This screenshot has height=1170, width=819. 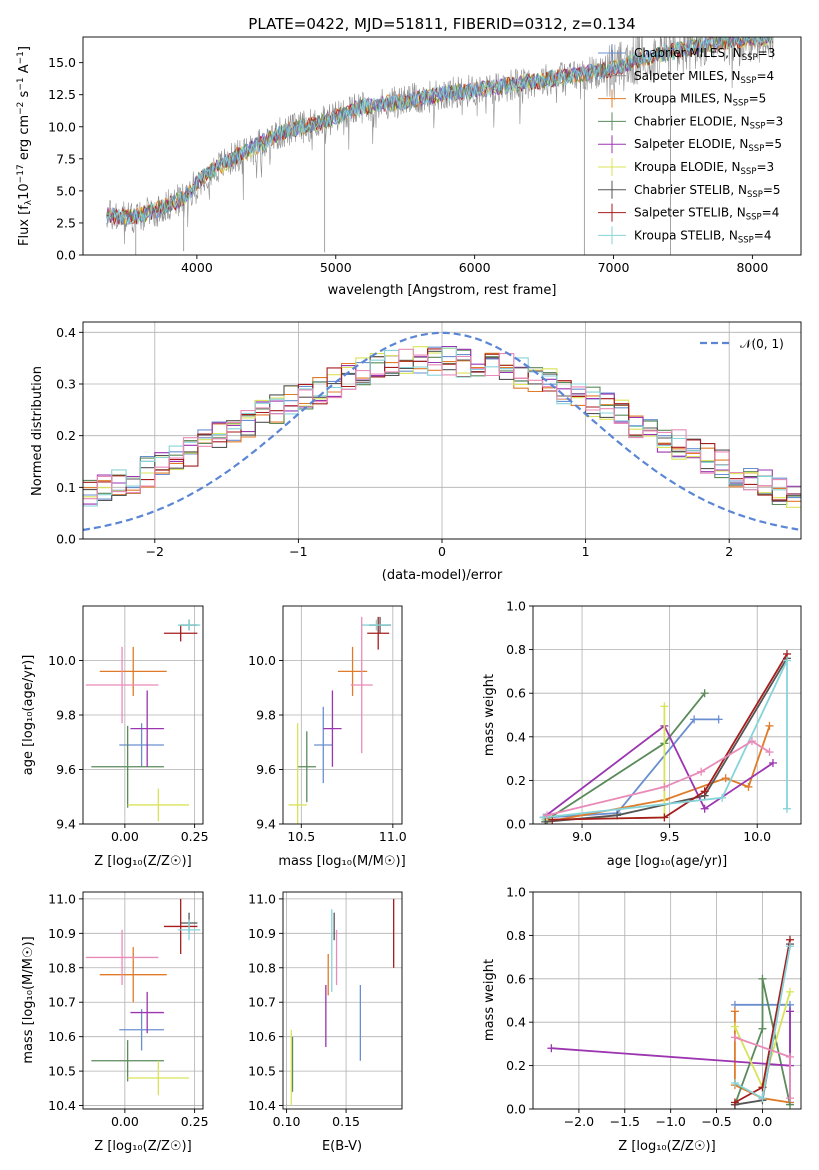 I want to click on legend-label-value: =4, so click(x=765, y=76).